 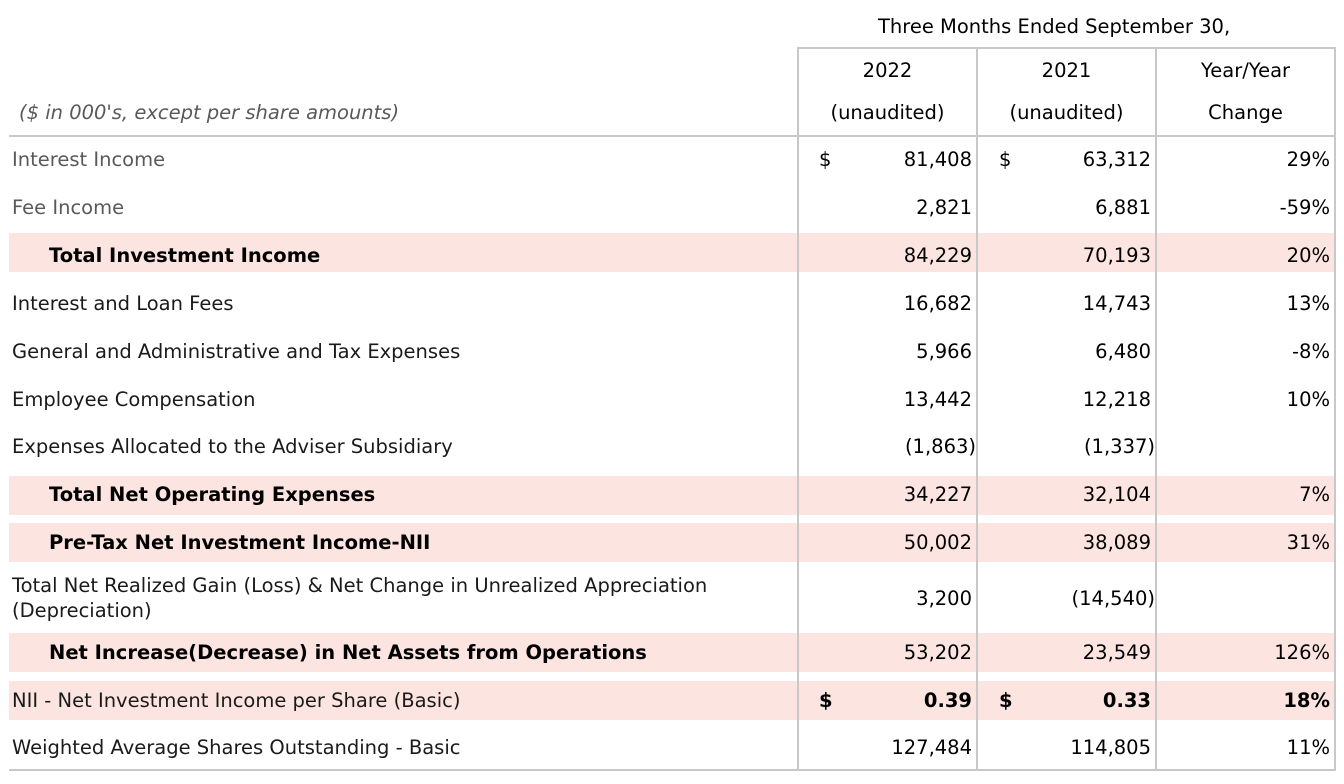 What do you see at coordinates (1245, 112) in the screenshot?
I see `column-header-change-line2: Change` at bounding box center [1245, 112].